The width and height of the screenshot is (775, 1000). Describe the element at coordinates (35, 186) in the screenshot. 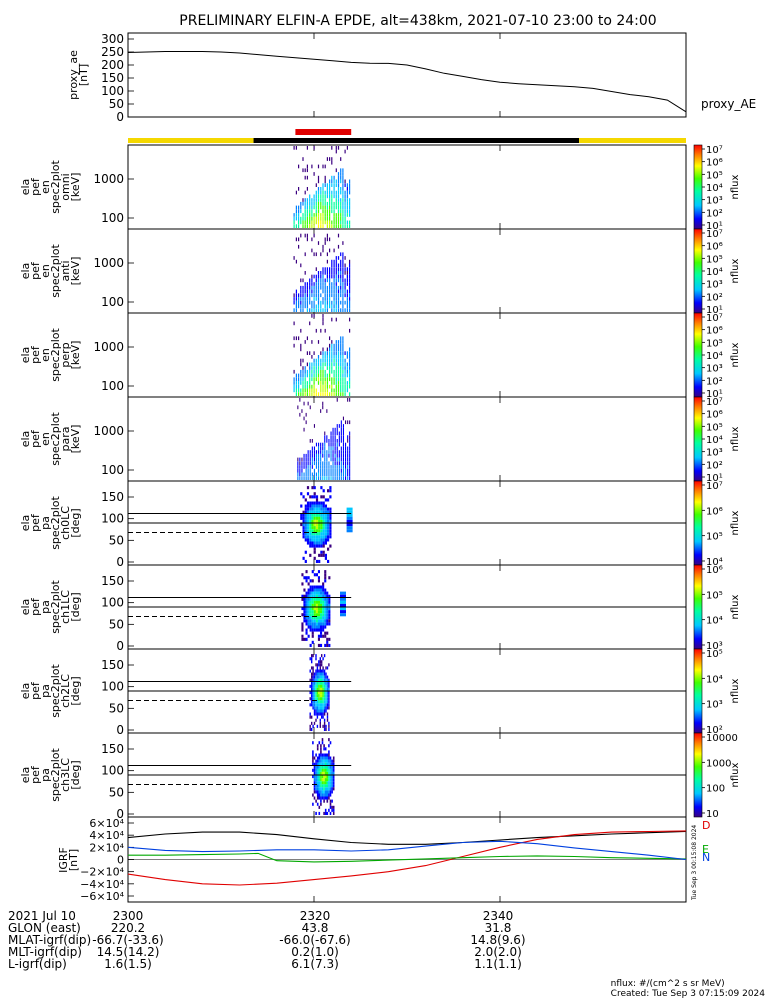

I see `ylabel-line: pef` at that location.